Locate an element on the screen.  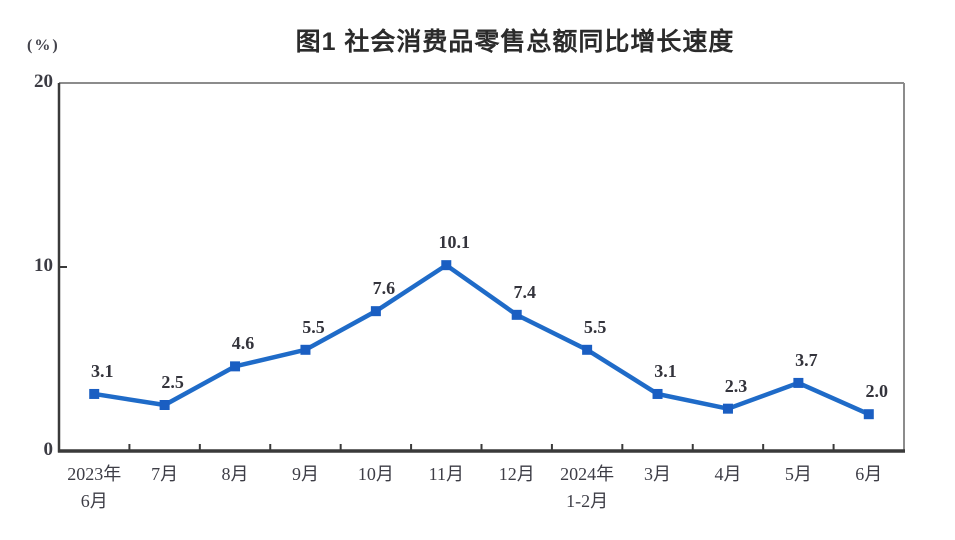
x-axis-category-label-line: 2024年 is located at coordinates (587, 474).